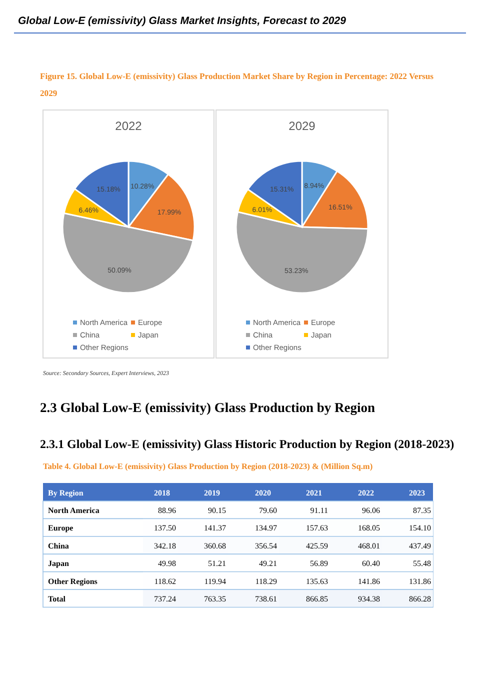 This screenshot has width=480, height=679. I want to click on data-label: 141.86, so click(369, 581).